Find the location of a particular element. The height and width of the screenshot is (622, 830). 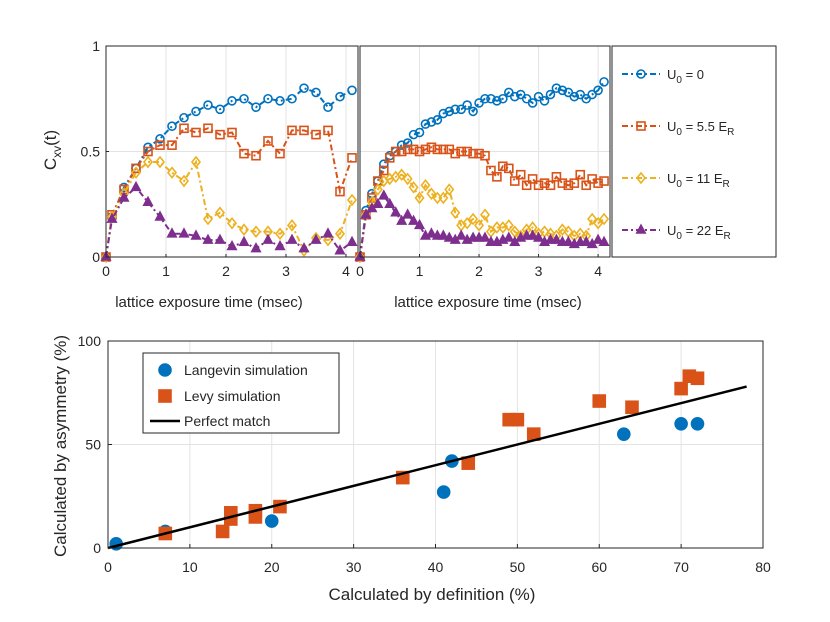

bottom-xtick-label-2: 20 is located at coordinates (272, 567).